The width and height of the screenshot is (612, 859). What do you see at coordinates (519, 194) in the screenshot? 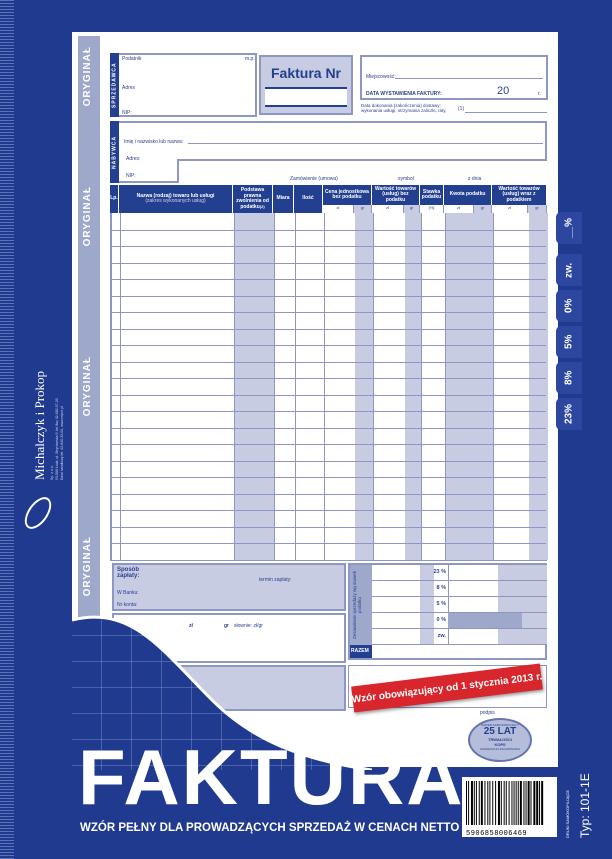
I see `column-header-text: Wartość towarów (usług) wraz z podatkiem` at bounding box center [519, 194].